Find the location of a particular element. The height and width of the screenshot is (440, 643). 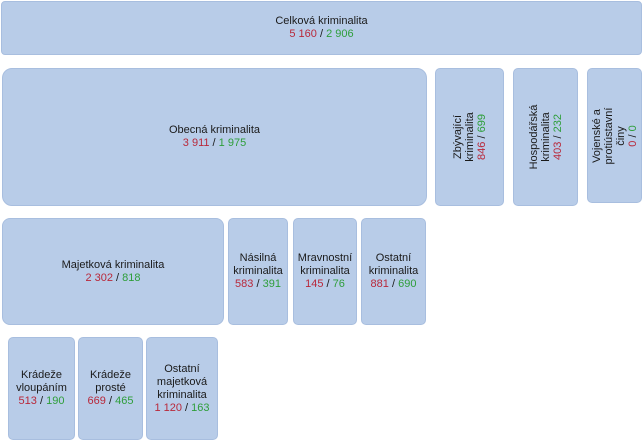

node-values: 0 / 0 is located at coordinates (633, 135).